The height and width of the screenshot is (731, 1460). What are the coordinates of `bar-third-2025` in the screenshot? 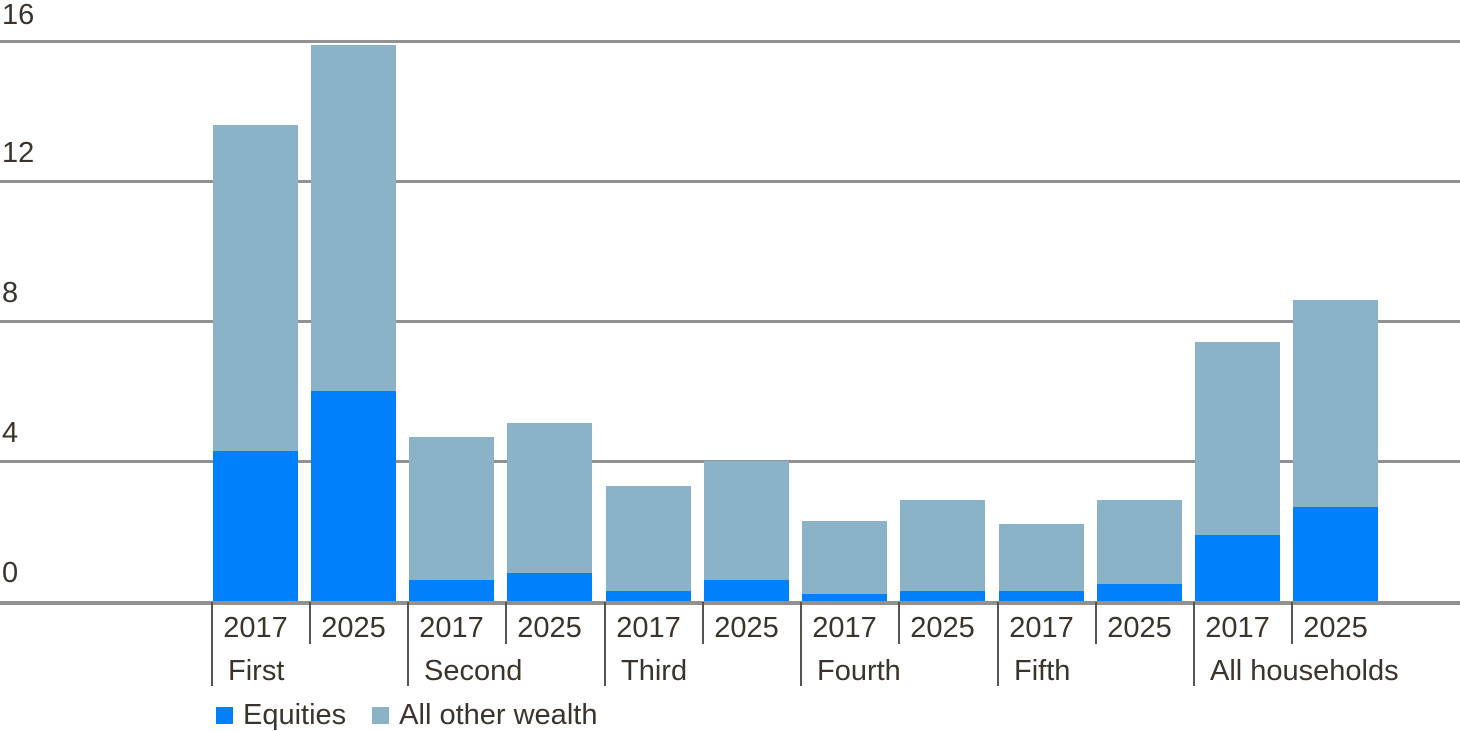 It's located at (746, 531).